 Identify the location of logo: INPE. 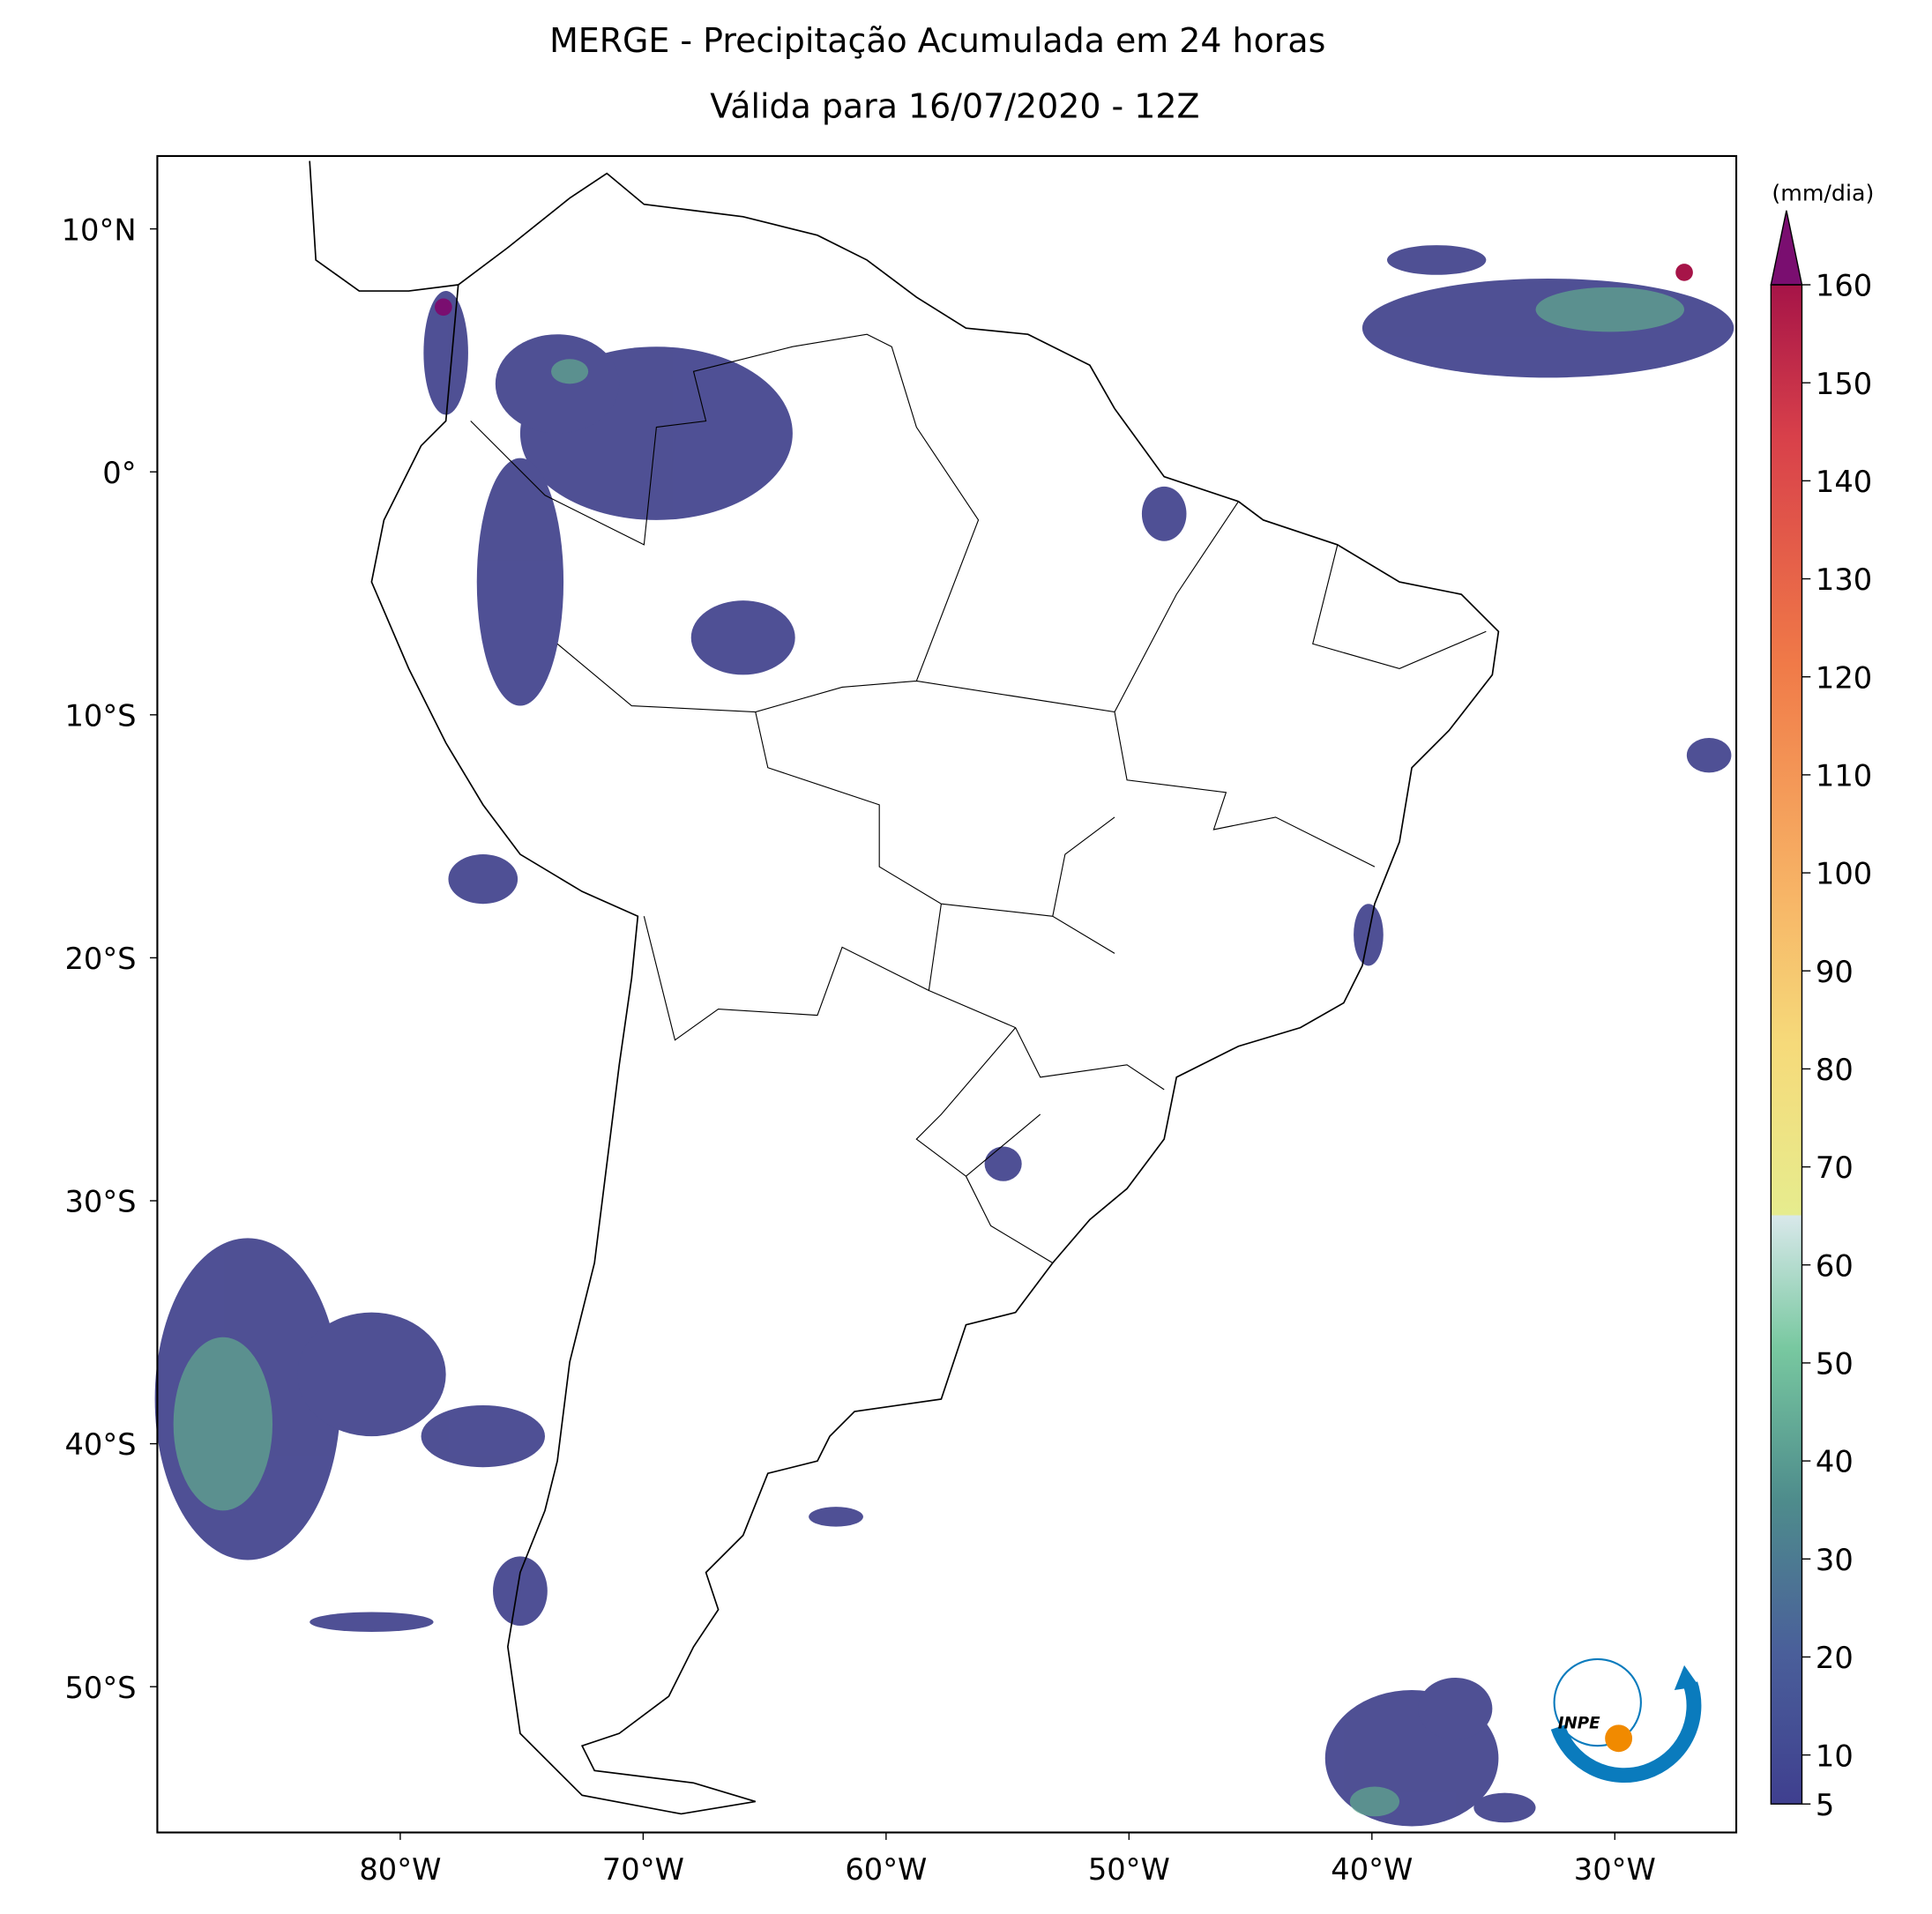
(1626, 1720).